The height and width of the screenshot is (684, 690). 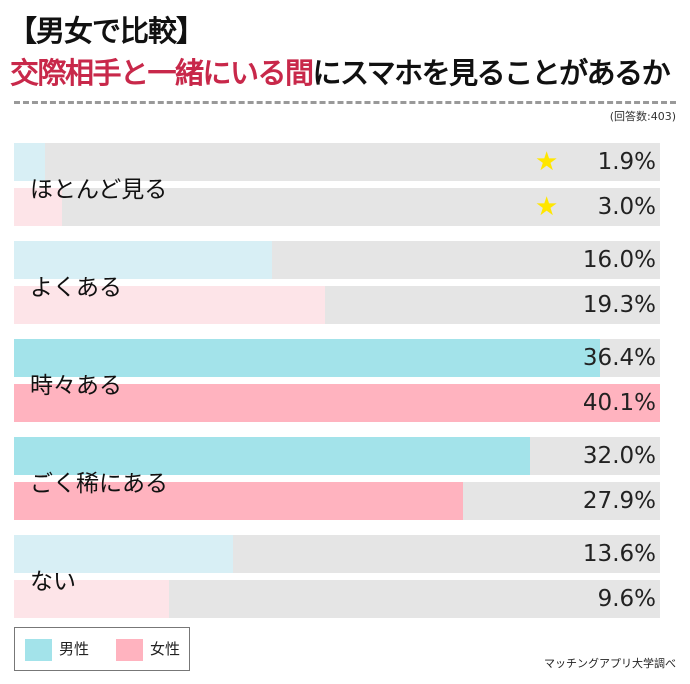 What do you see at coordinates (642, 116) in the screenshot?
I see `respondent-count: (回答数:403)` at bounding box center [642, 116].